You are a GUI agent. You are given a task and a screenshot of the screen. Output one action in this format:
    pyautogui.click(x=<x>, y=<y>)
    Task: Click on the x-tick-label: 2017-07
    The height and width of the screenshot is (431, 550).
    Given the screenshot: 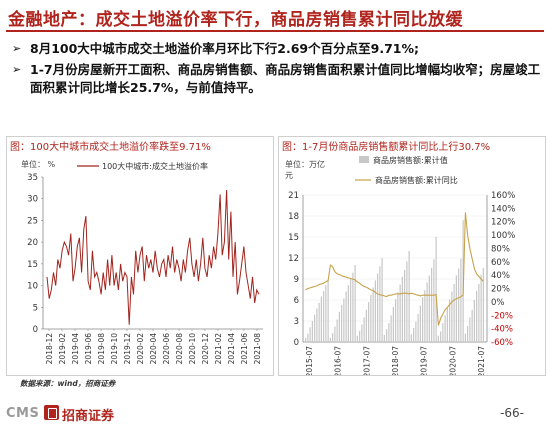 What is the action you would take?
    pyautogui.click(x=366, y=360)
    